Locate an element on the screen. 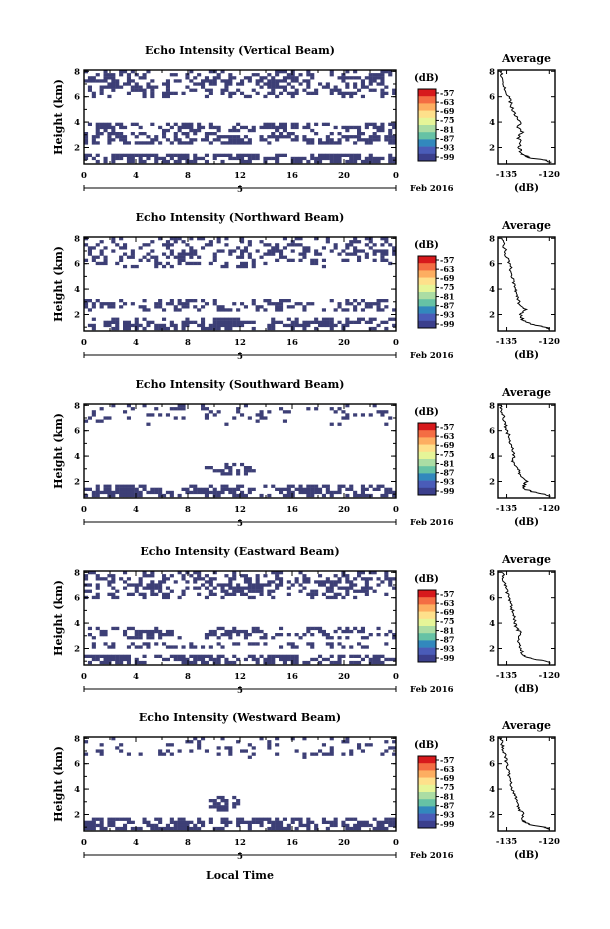 This screenshot has height=929, width=610. colorbar-swatch is located at coordinates (427, 448).